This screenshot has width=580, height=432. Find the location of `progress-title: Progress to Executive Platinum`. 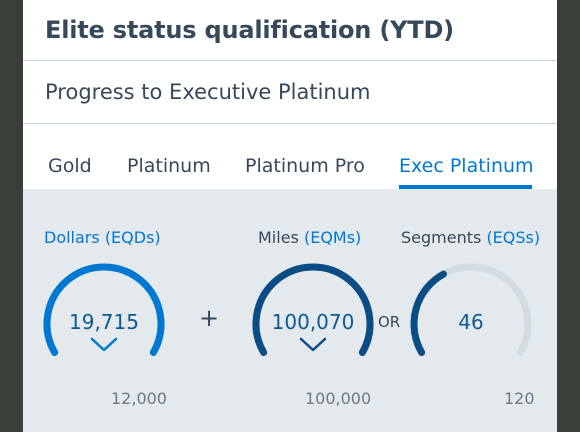

progress-title: Progress to Executive Platinum is located at coordinates (208, 92).